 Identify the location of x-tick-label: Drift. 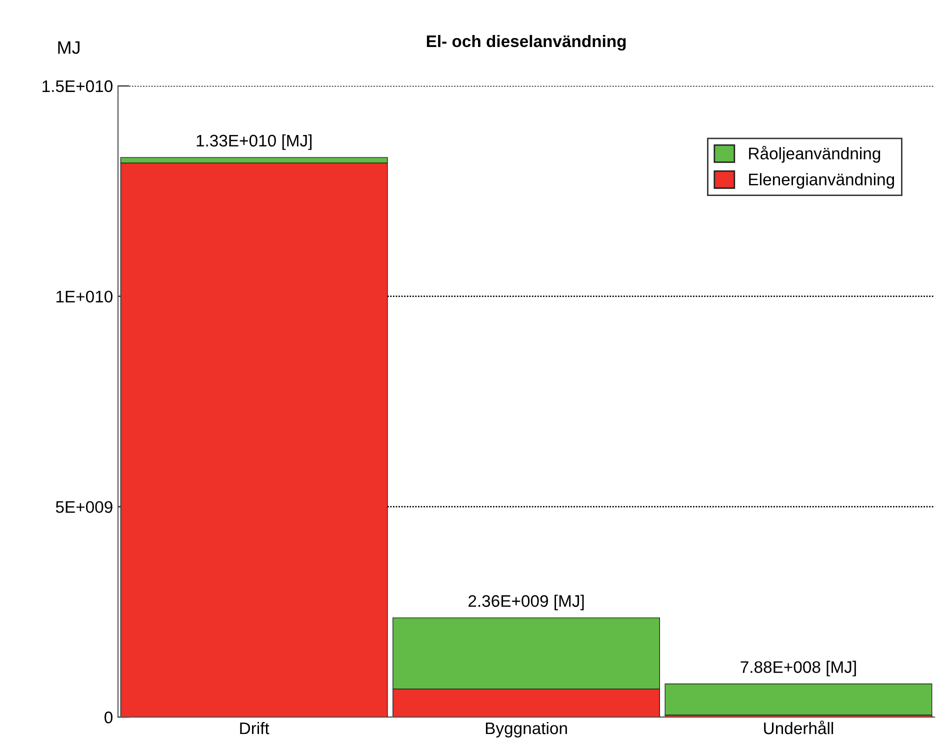
(255, 728).